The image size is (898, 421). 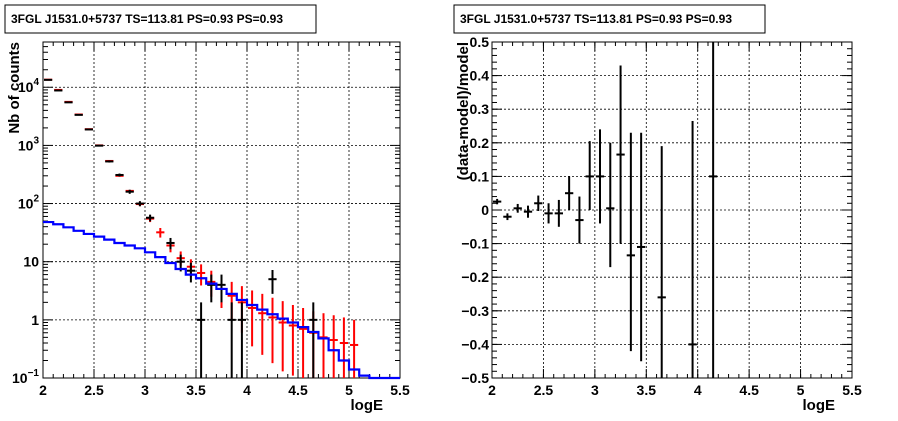 What do you see at coordinates (475, 311) in the screenshot?
I see `y-tick-label: −0.3` at bounding box center [475, 311].